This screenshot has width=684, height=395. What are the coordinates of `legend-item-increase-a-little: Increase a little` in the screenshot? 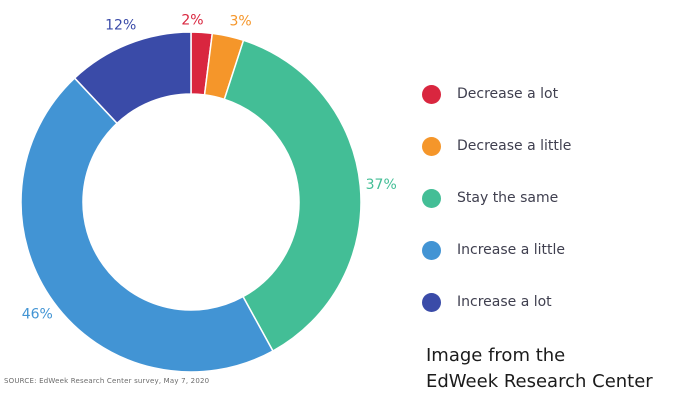 It's located at (547, 250).